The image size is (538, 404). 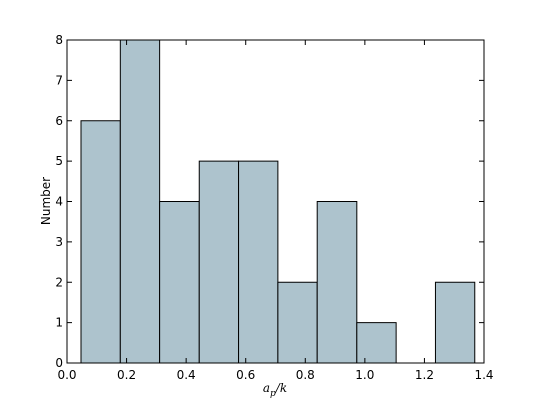 I want to click on y-tick-label: 4, so click(x=59, y=202).